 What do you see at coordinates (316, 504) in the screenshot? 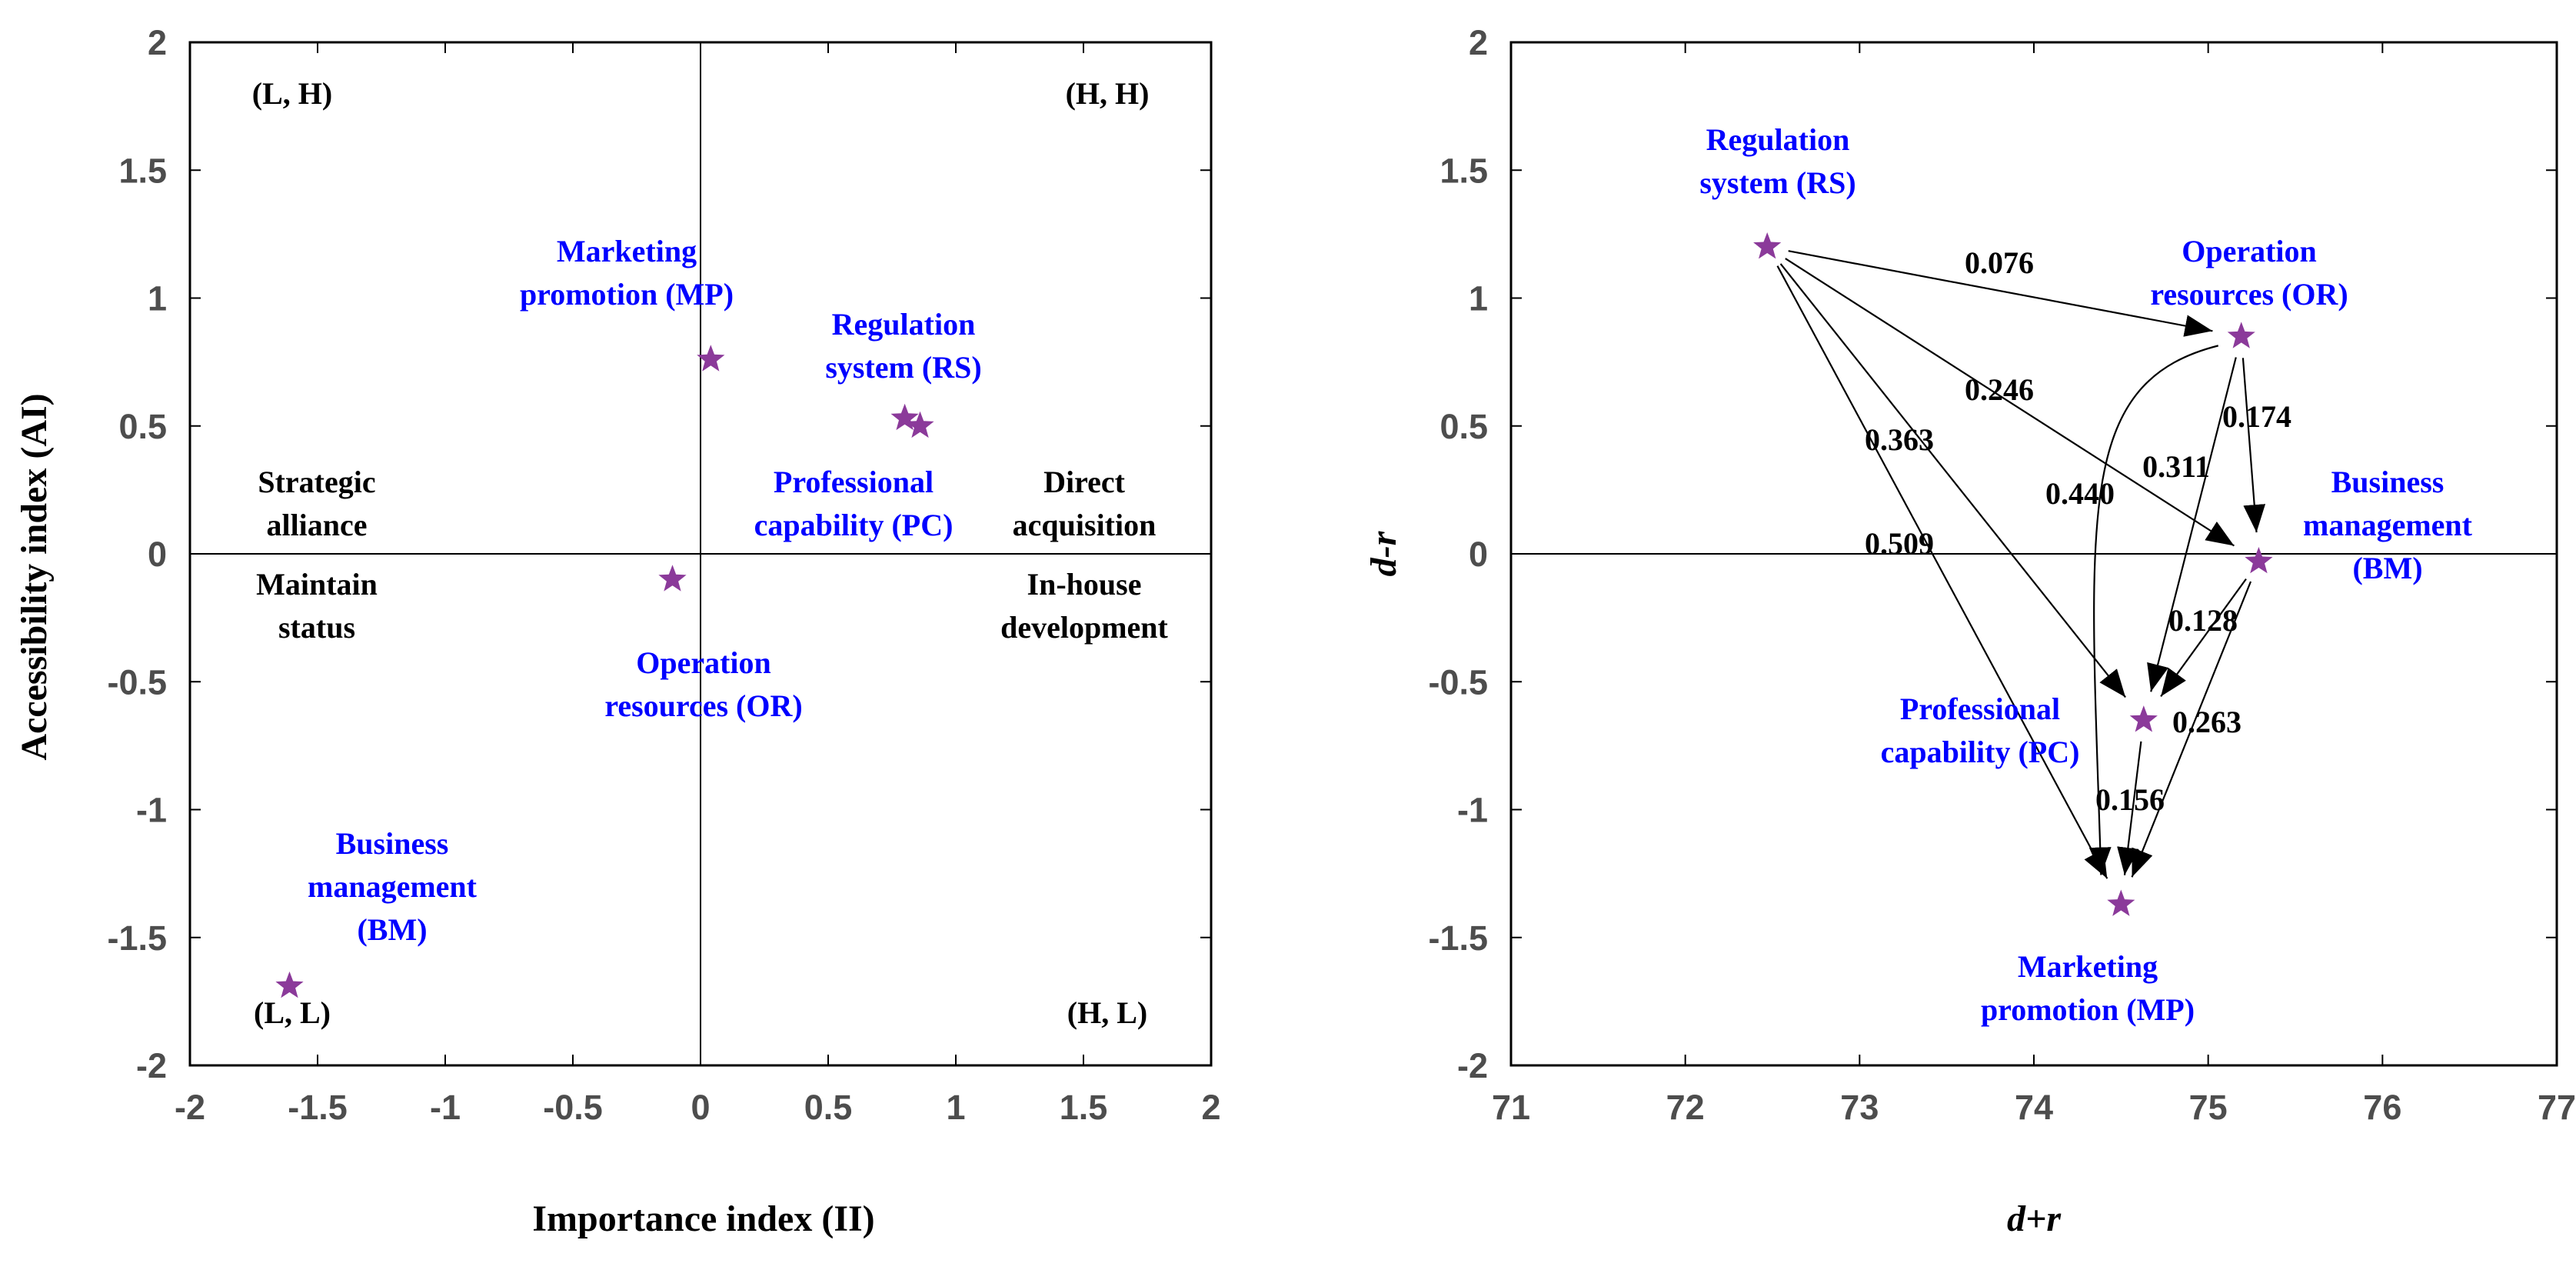
I see `region-label-strategic: Strategic alliance` at bounding box center [316, 504].